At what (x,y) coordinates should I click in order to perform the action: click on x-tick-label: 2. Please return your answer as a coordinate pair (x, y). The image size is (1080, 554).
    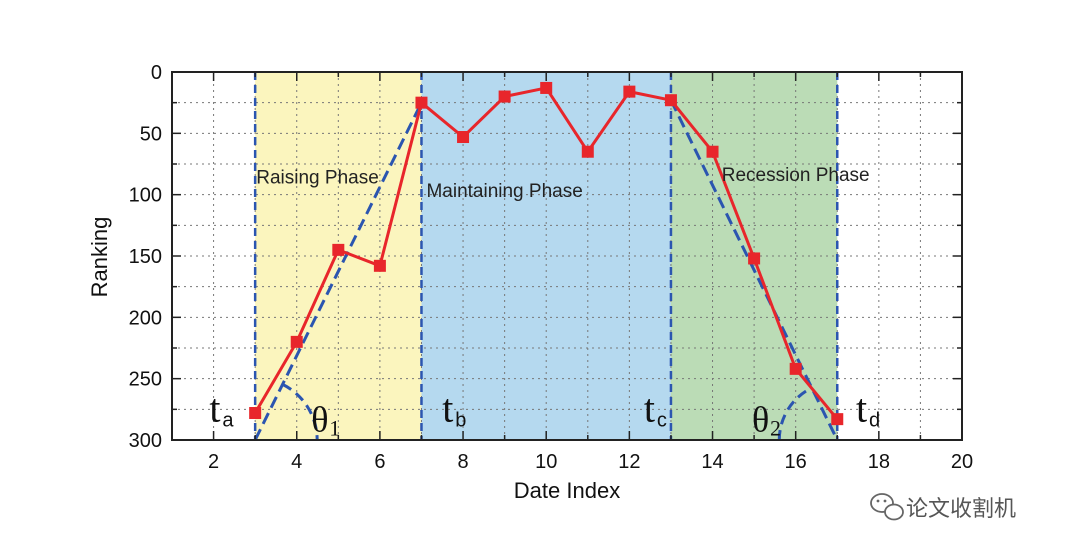
    Looking at the image, I should click on (213, 462).